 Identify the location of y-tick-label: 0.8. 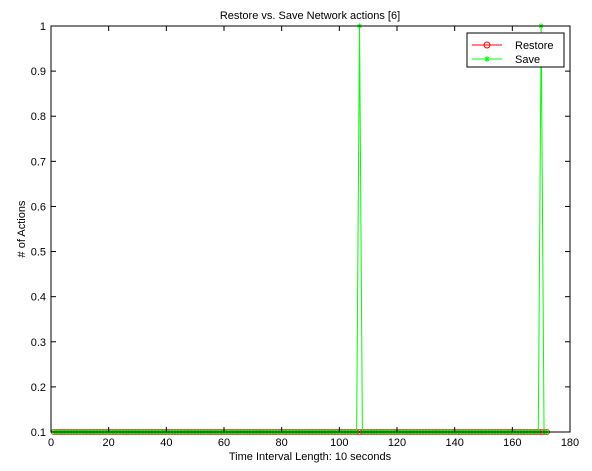
(38, 117).